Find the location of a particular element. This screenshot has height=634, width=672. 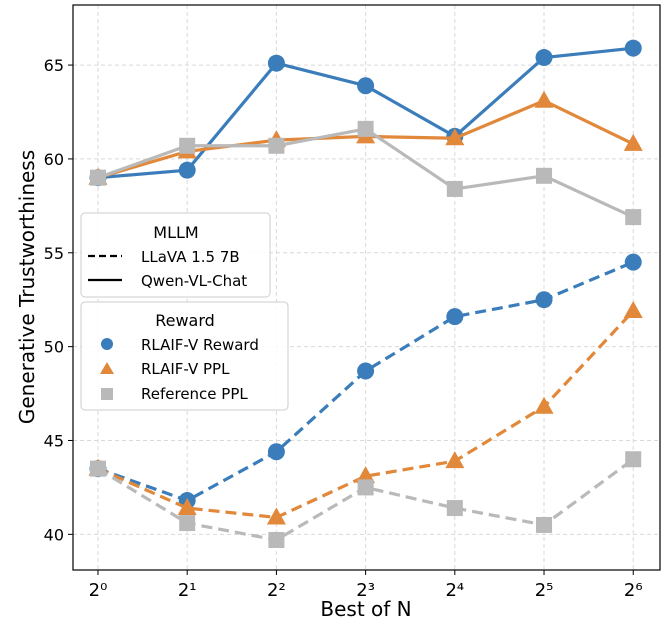

x-tick-label: 2³ is located at coordinates (365, 590).